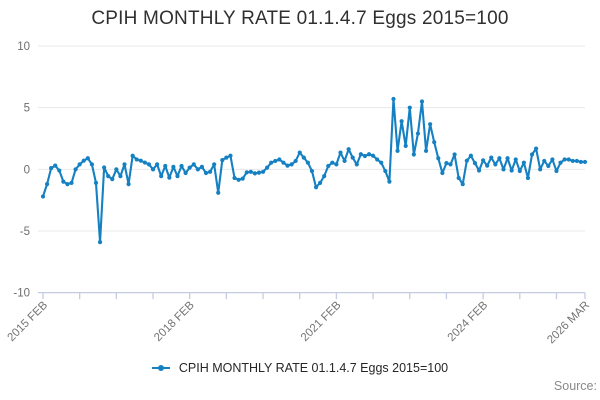  I want to click on source-note: Source:, so click(575, 386).